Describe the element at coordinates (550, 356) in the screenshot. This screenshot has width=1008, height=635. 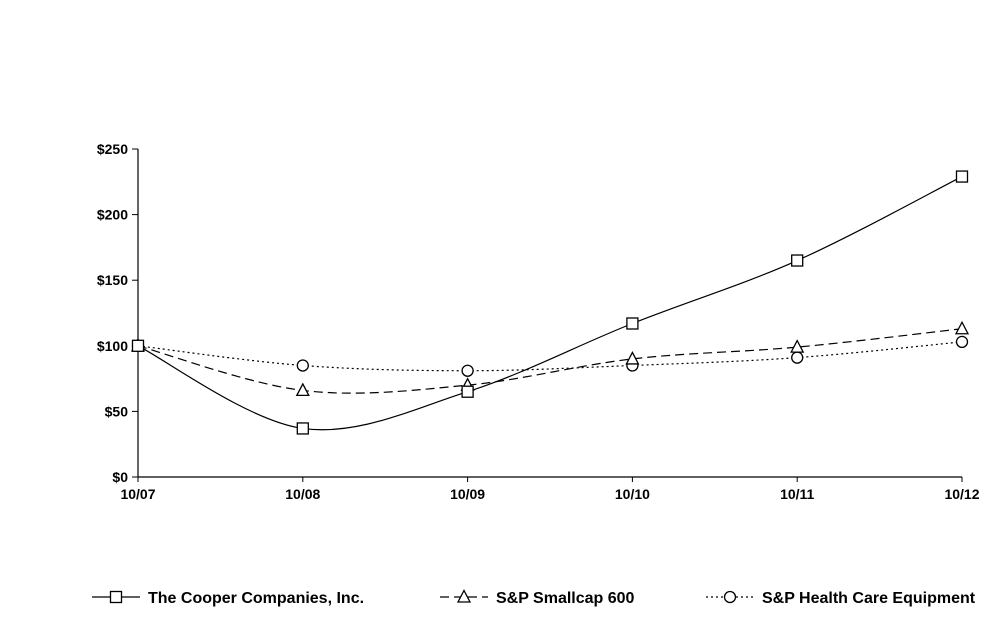
I see `series-line-circle` at that location.